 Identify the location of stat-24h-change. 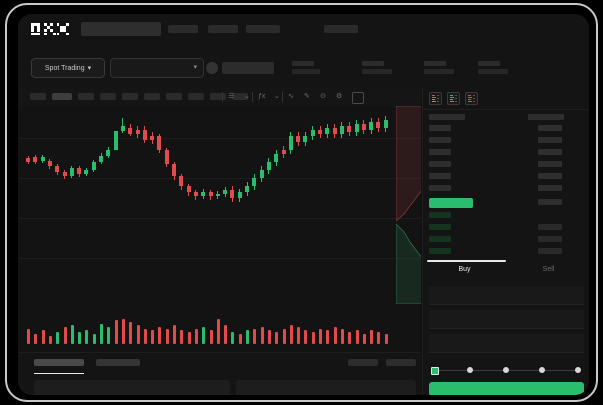
(377, 67).